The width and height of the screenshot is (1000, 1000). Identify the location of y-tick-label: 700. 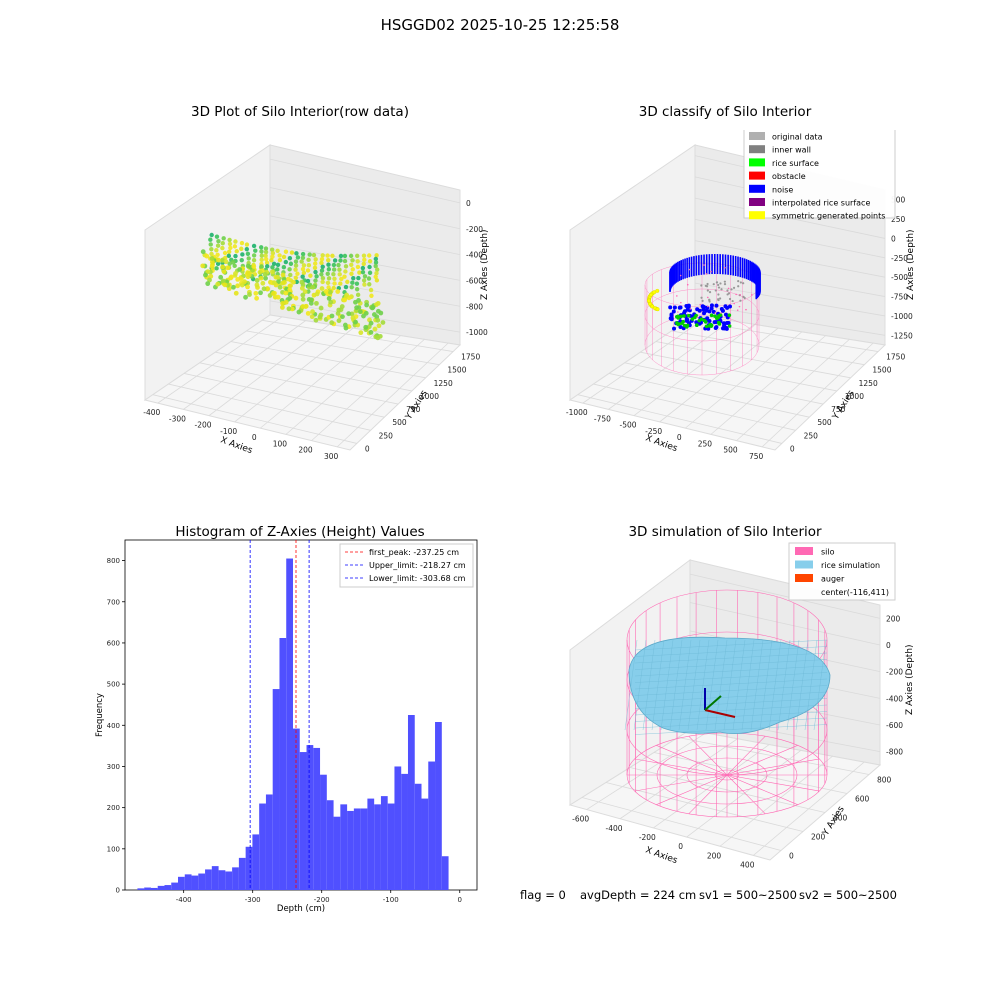
(113, 602).